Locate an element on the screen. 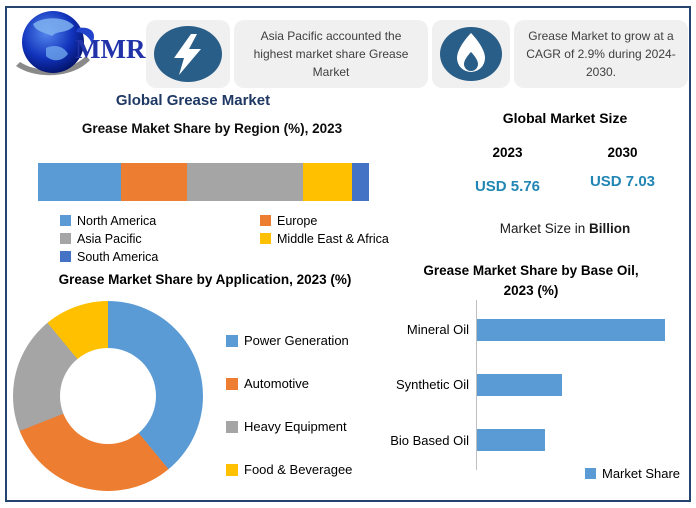 The height and width of the screenshot is (508, 696). donut-hole is located at coordinates (108, 396).